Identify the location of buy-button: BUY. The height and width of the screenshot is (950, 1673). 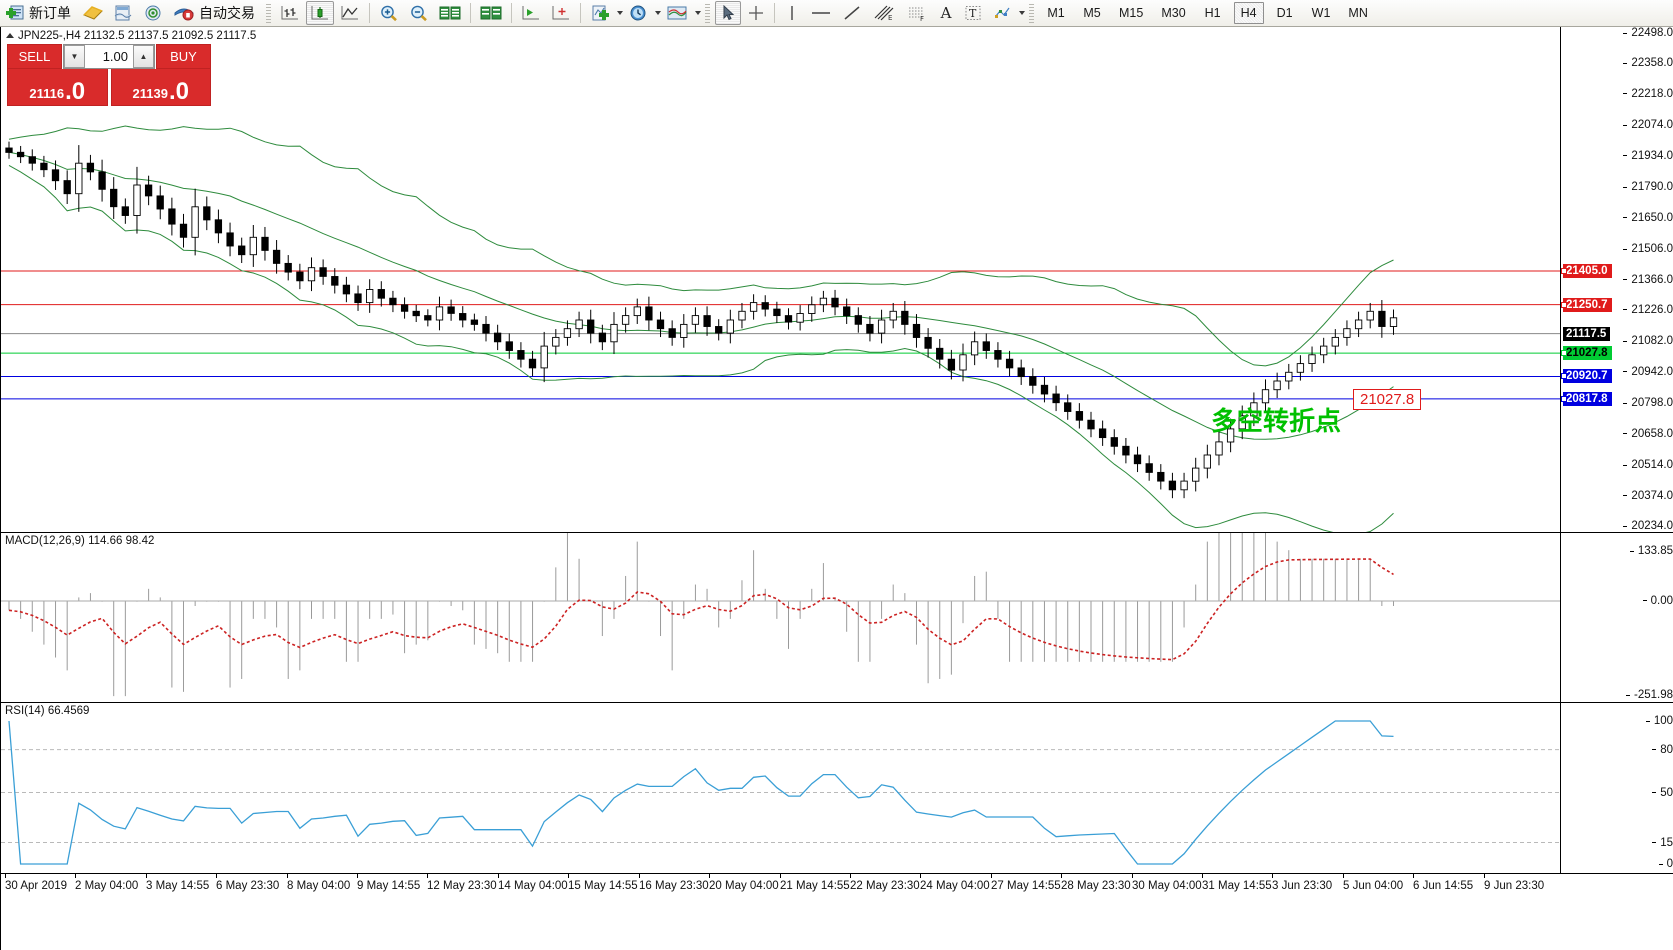
(183, 56).